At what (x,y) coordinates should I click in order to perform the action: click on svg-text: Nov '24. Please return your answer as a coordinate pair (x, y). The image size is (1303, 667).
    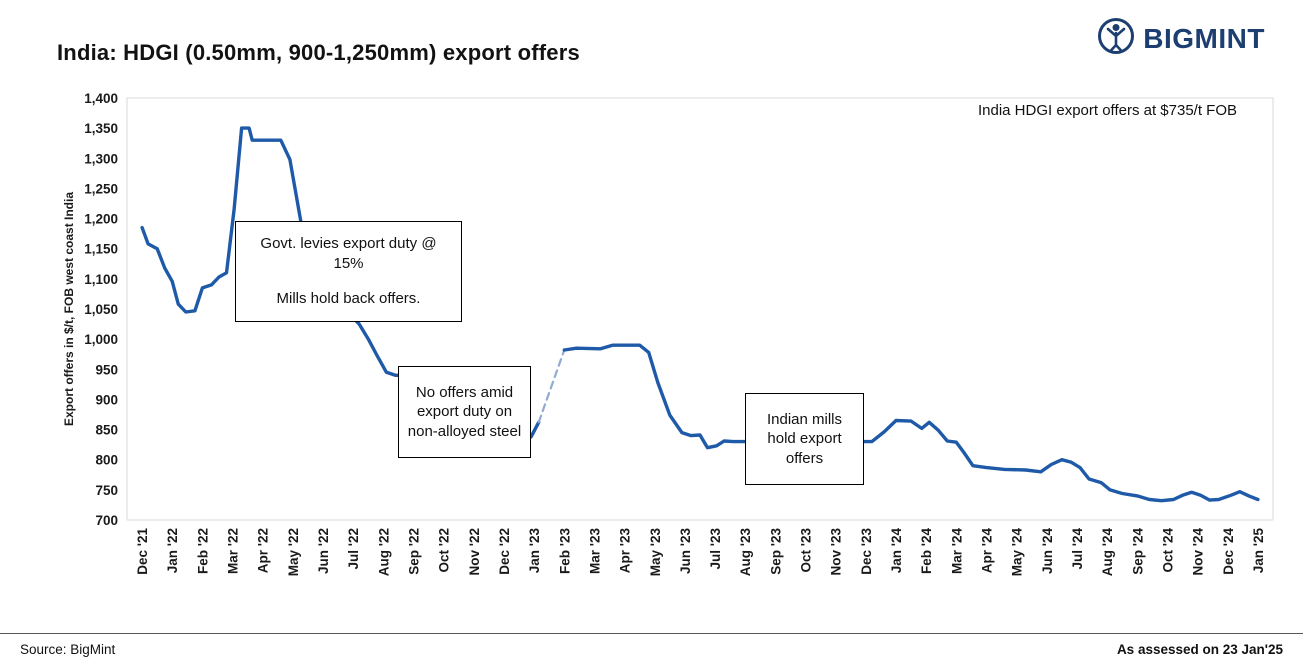
    Looking at the image, I should click on (1198, 552).